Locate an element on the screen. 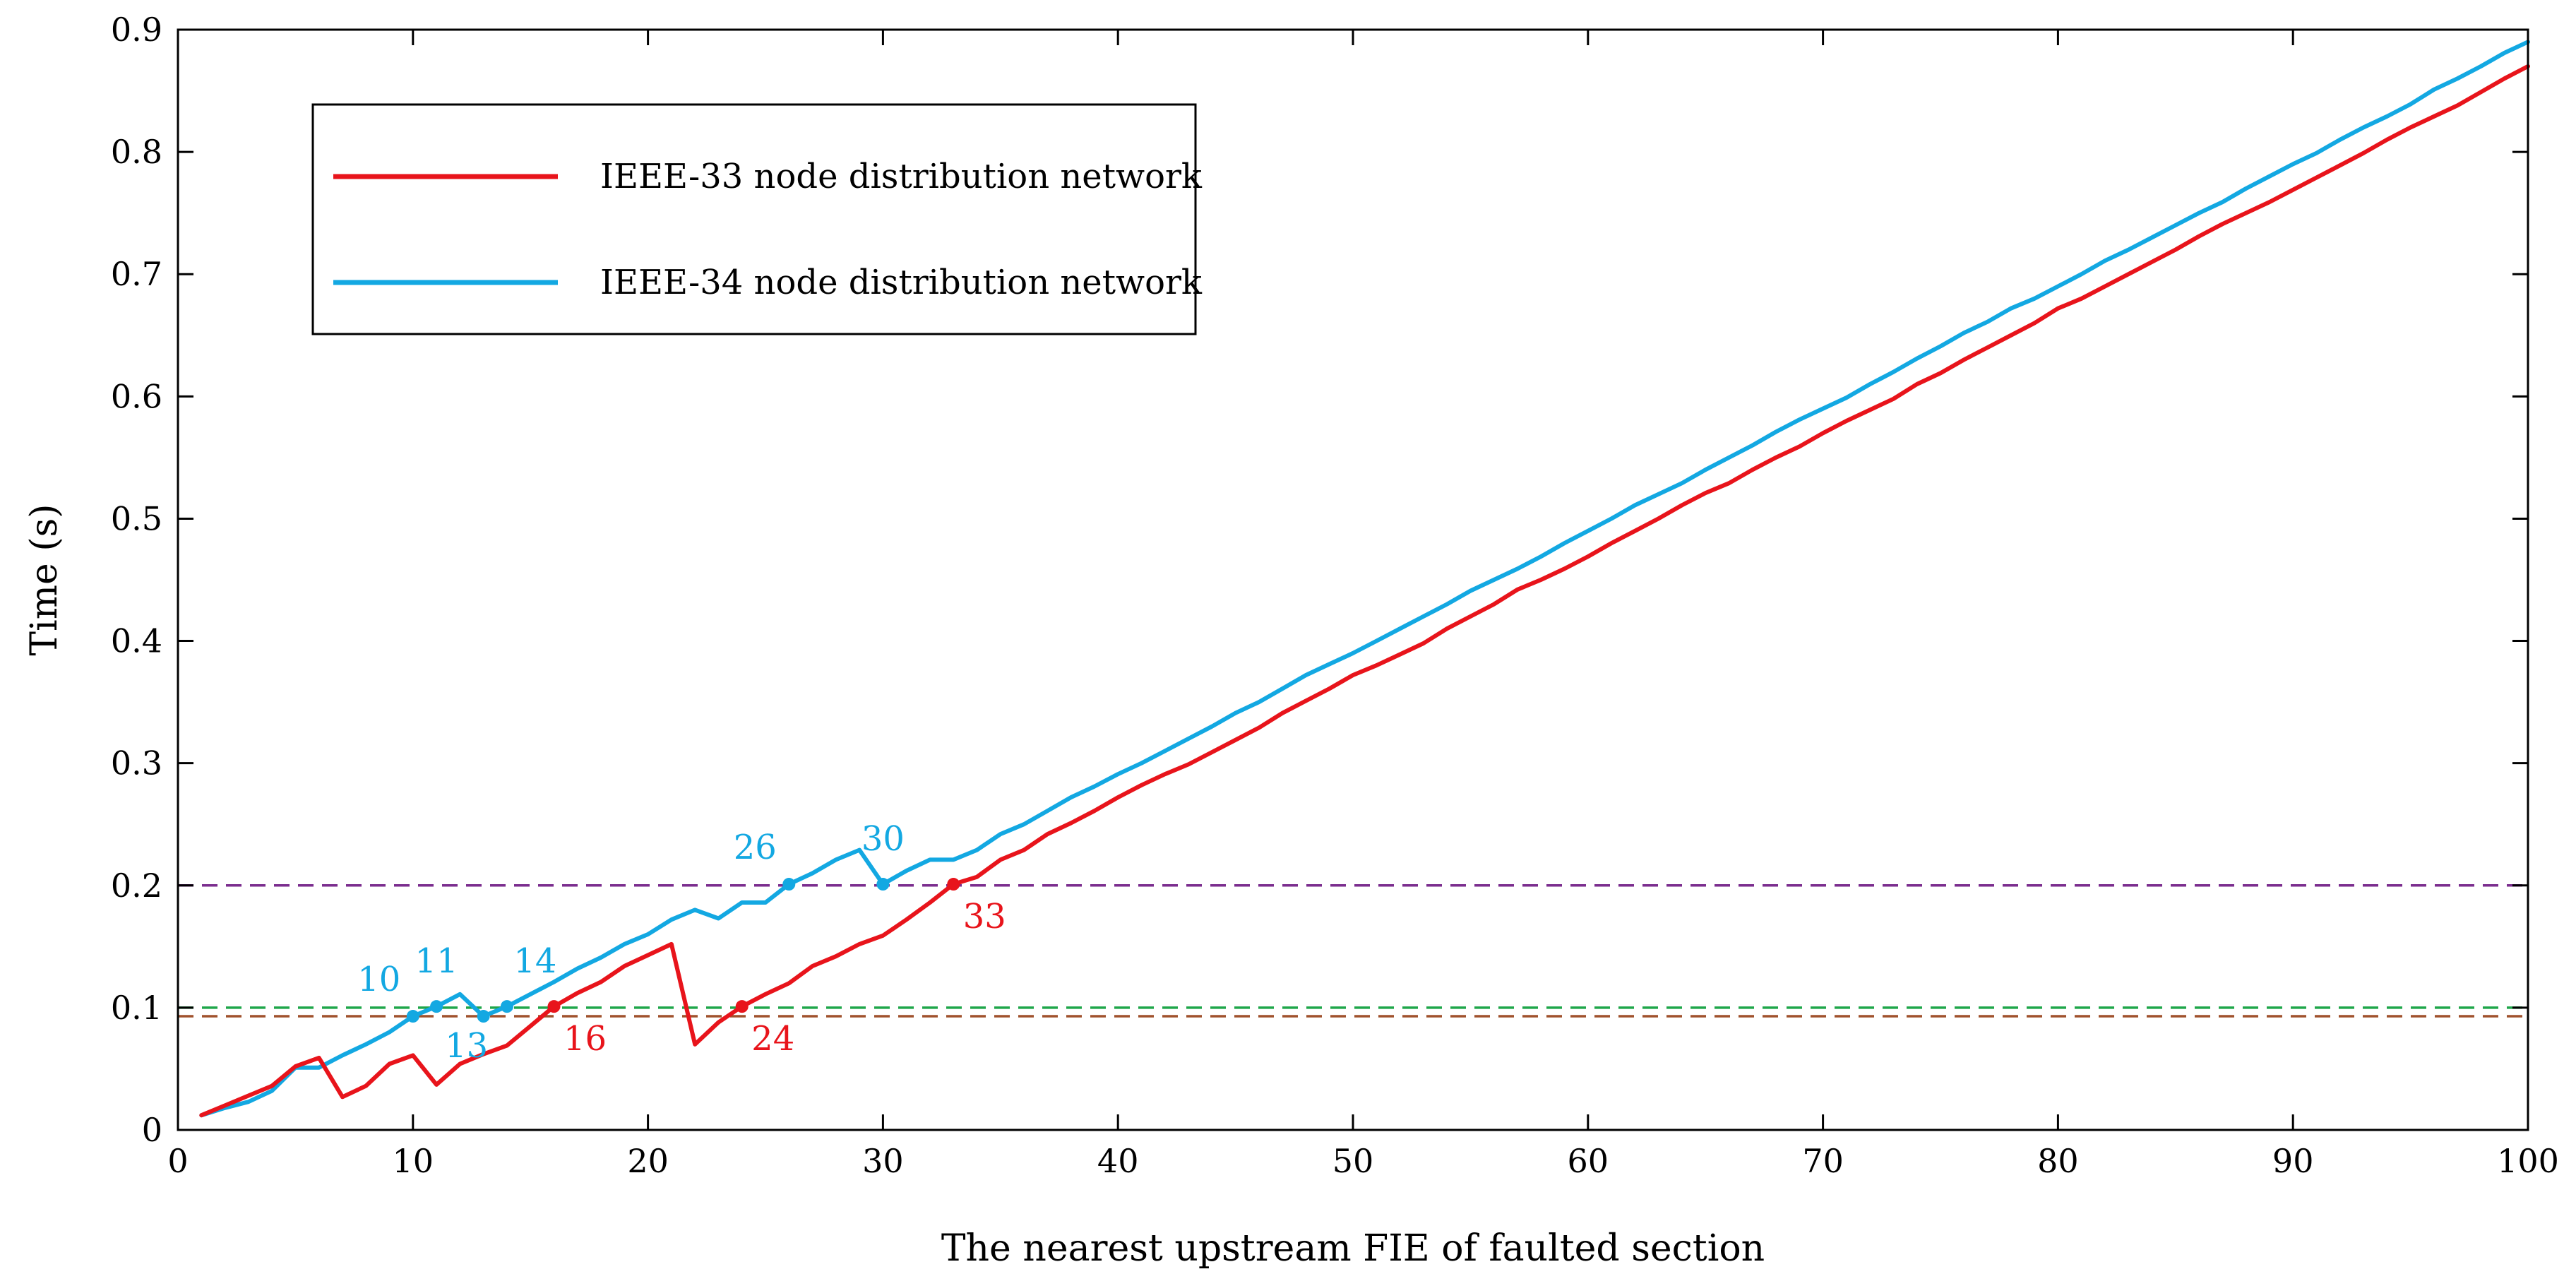 The width and height of the screenshot is (2576, 1286). x-tick-label: 100 is located at coordinates (2528, 1161).